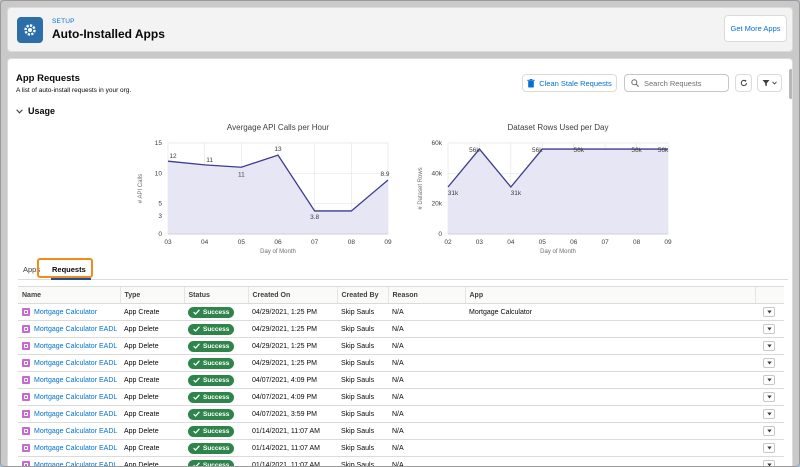  Describe the element at coordinates (292, 346) in the screenshot. I see `created-on-cell: 04/29/2021, 1:25 PM` at that location.